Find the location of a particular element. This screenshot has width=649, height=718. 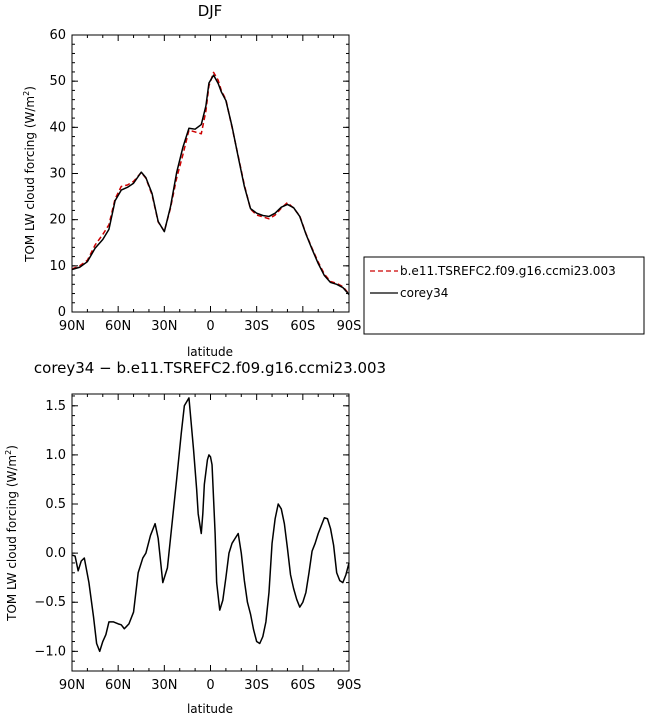

top-y-axis-label: TOM LW cloud forcing (W/m2) is located at coordinates (29, 174).